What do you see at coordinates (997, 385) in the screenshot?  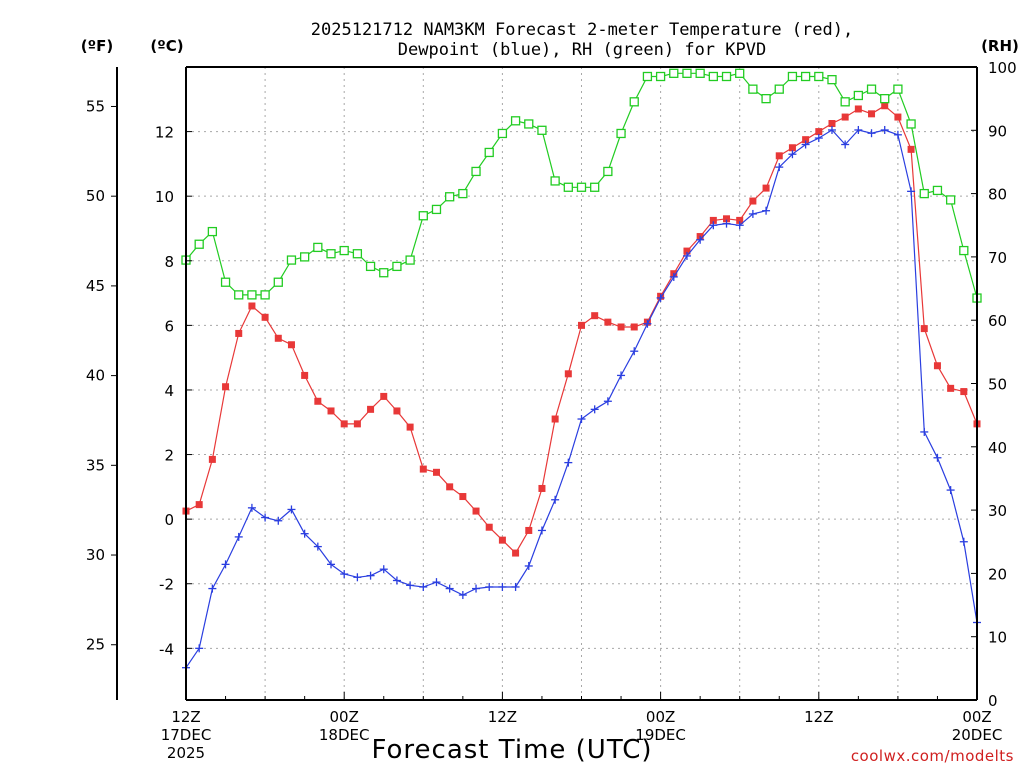 I see `rh-tick-label: 50` at bounding box center [997, 385].